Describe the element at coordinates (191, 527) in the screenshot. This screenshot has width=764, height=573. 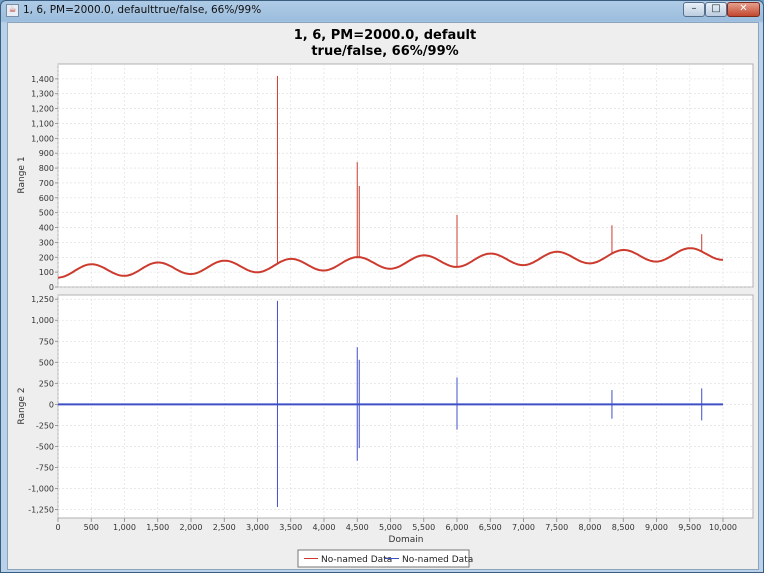
I see `x-tick-label: 2,000` at that location.